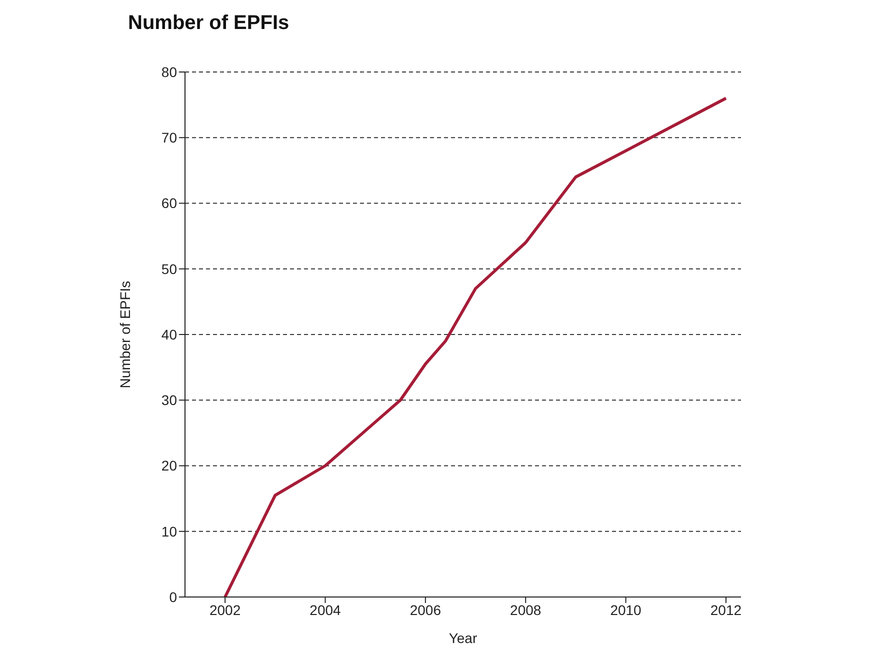 This screenshot has width=884, height=665. What do you see at coordinates (225, 610) in the screenshot?
I see `x-tick-label: 2002` at bounding box center [225, 610].